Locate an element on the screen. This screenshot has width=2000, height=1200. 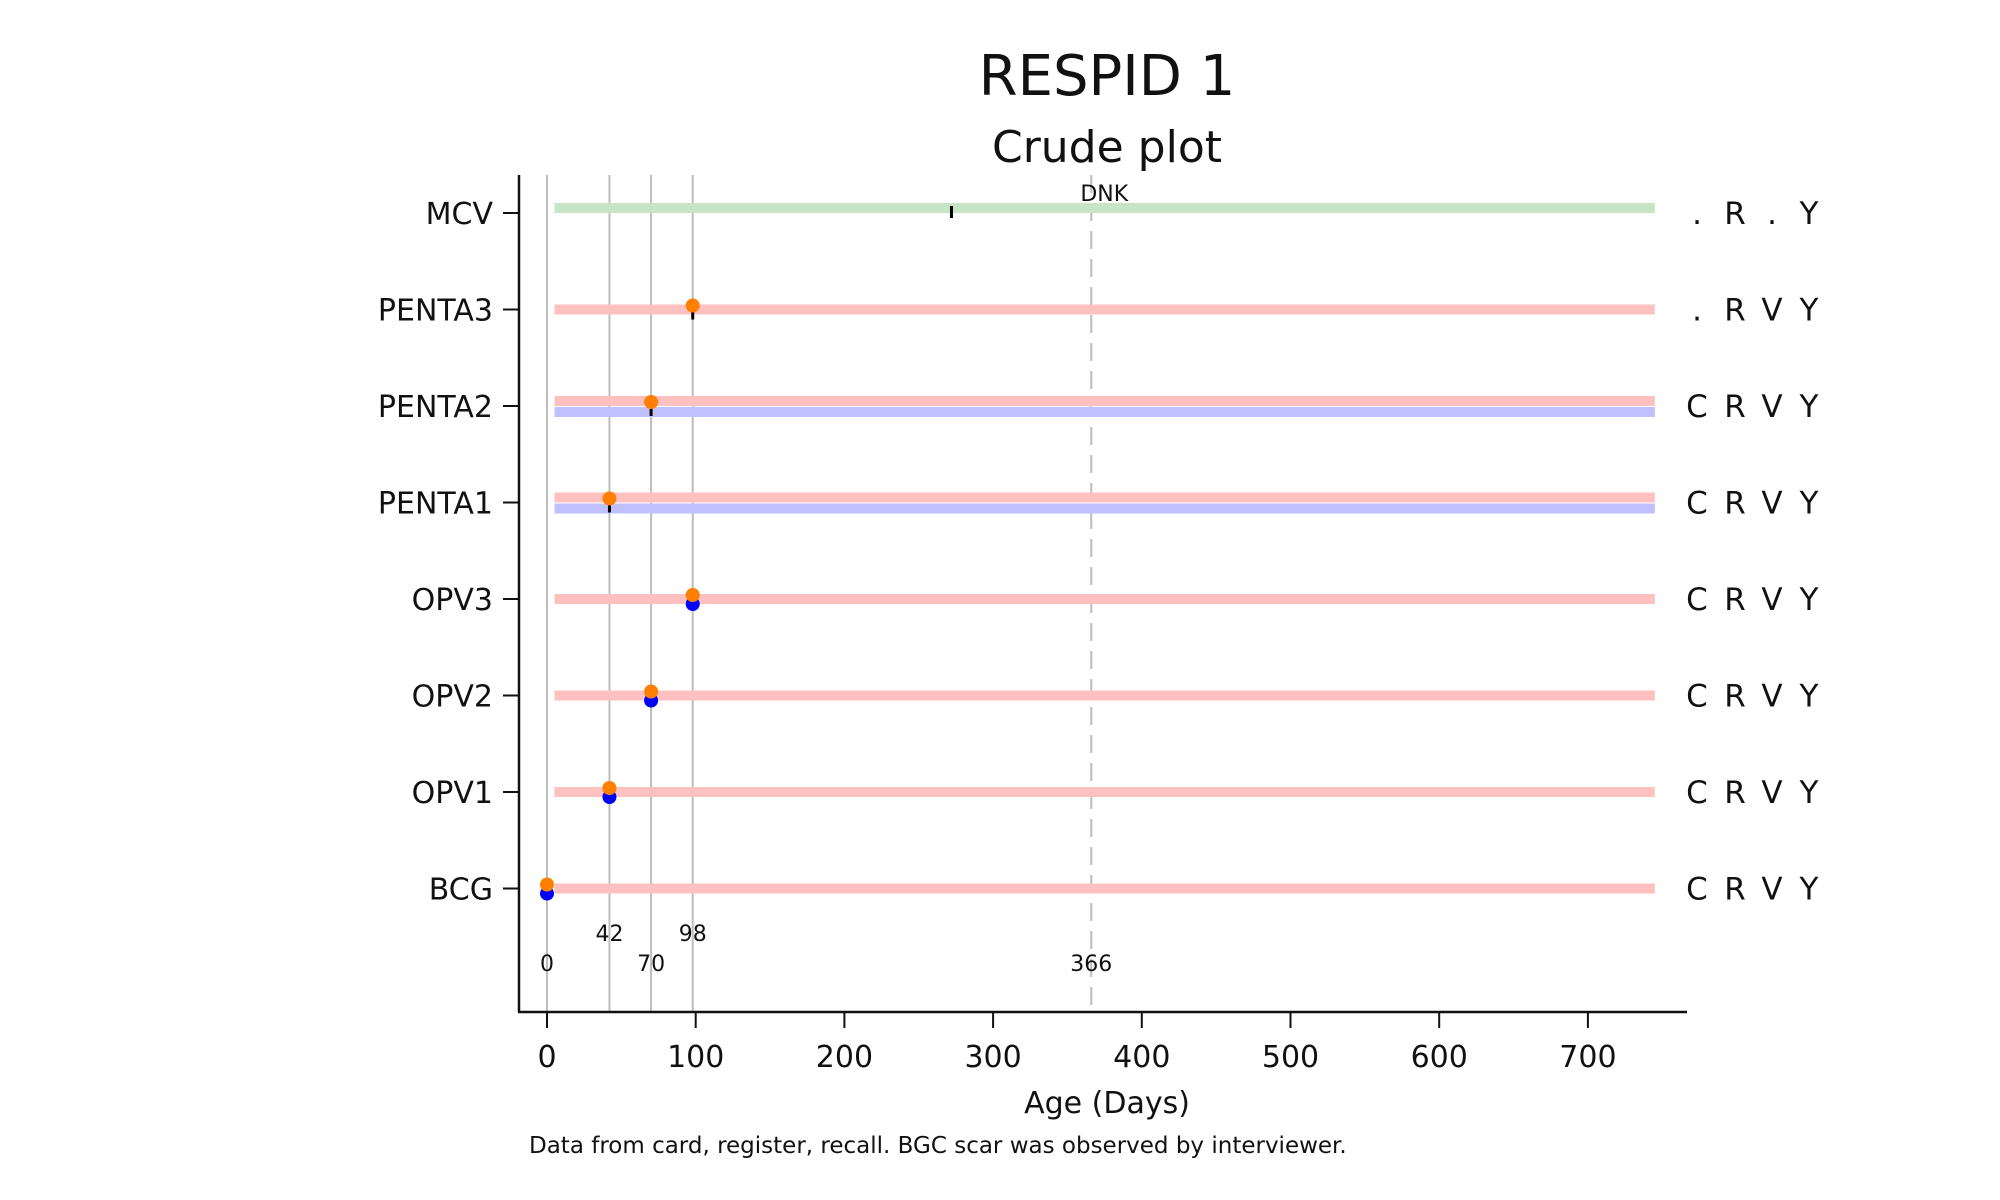
vaccine-row: PENTA1 C R V Y is located at coordinates (1098, 504).